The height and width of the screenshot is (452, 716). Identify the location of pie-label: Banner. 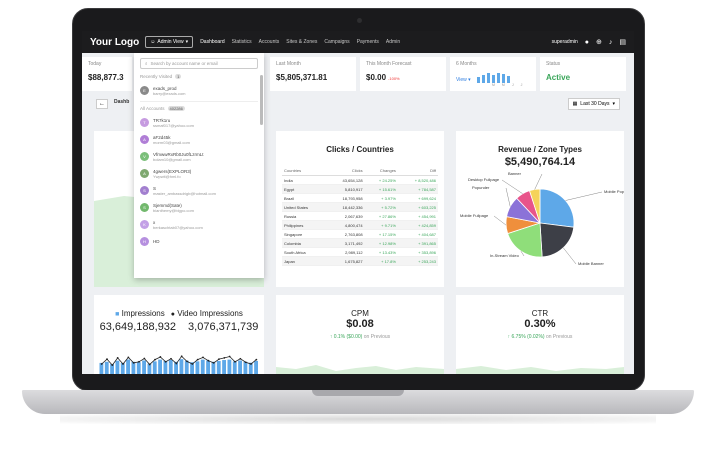
(515, 173).